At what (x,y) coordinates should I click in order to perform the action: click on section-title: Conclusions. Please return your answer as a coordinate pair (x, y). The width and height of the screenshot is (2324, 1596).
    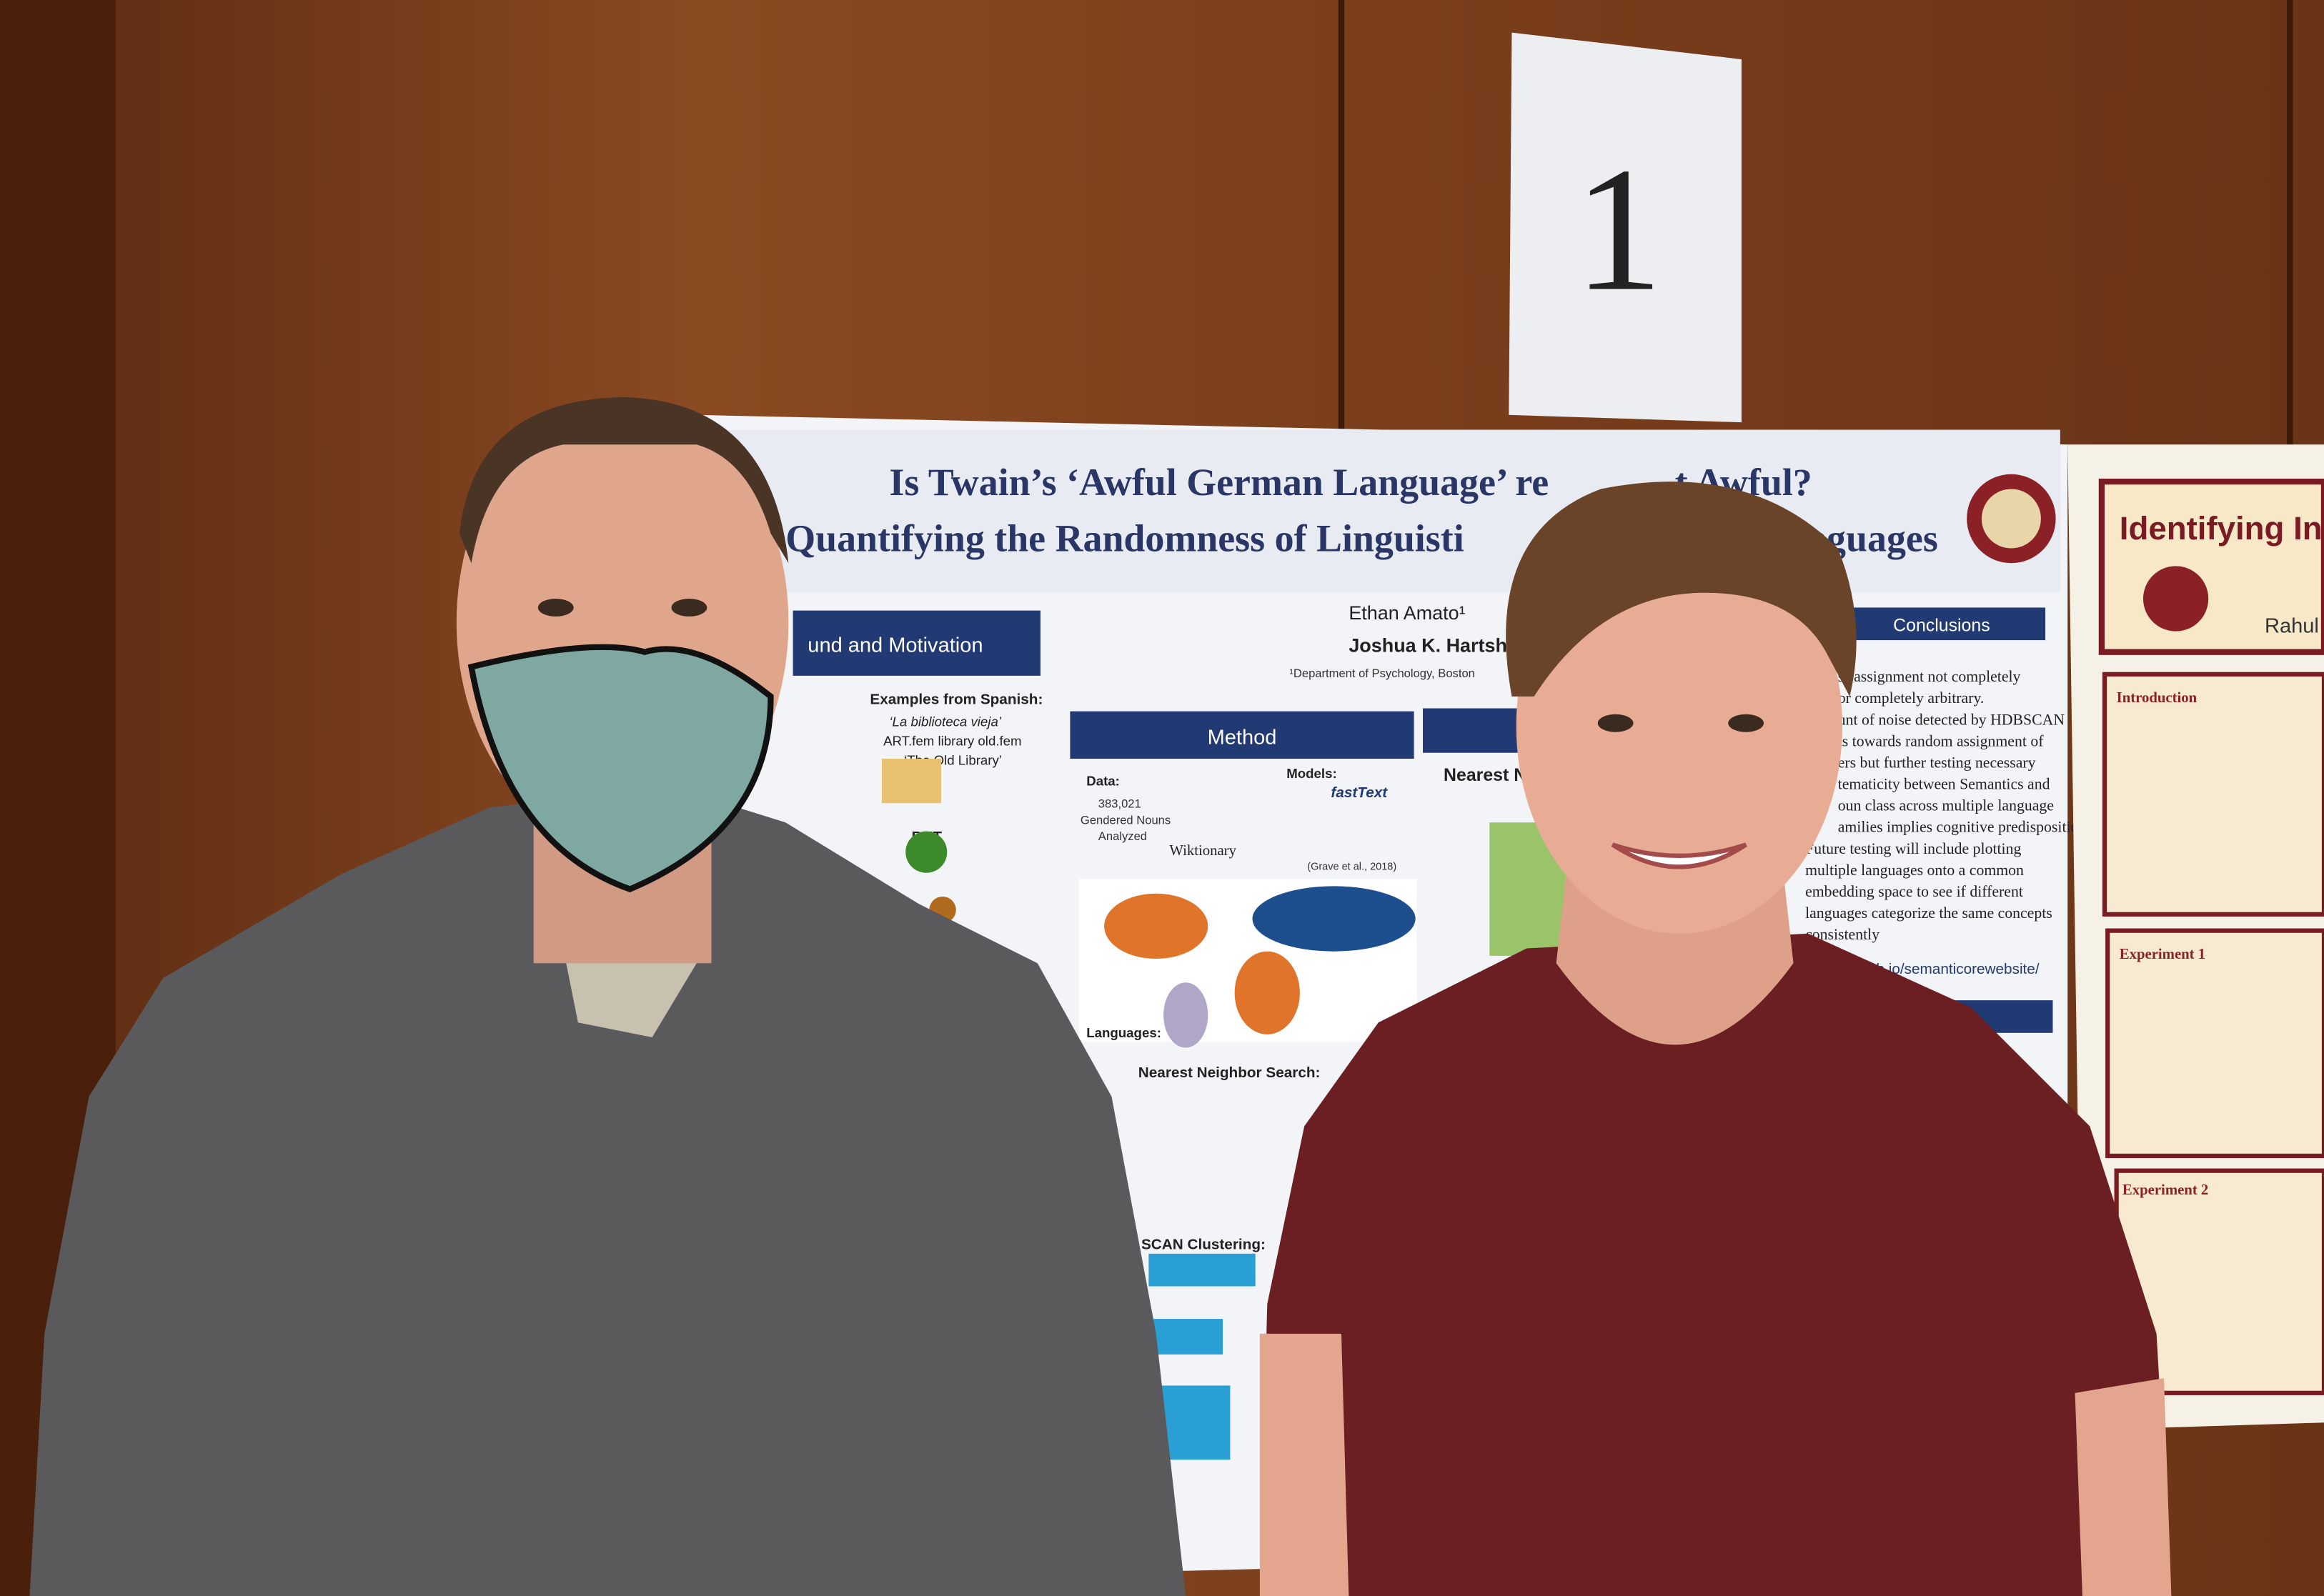
    Looking at the image, I should click on (1941, 626).